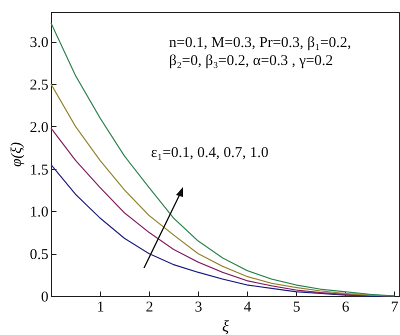 The width and height of the screenshot is (400, 335). I want to click on x-tick-label: 4, so click(248, 308).